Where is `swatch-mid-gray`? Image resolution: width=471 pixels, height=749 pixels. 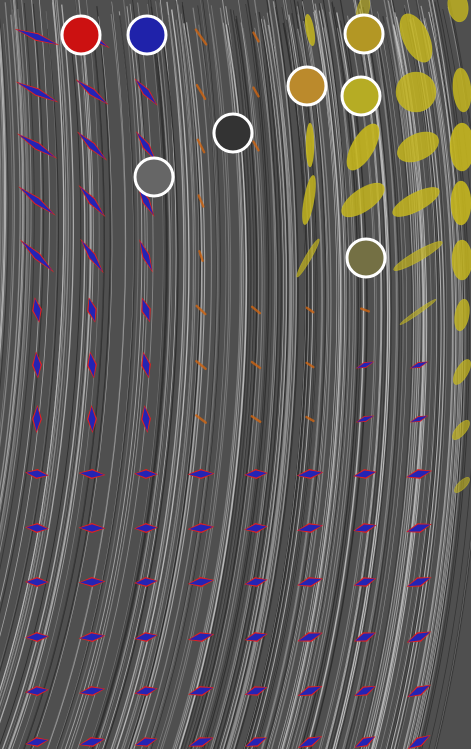 swatch-mid-gray is located at coordinates (154, 177).